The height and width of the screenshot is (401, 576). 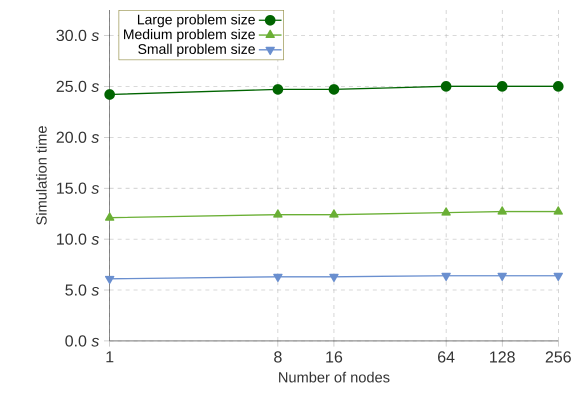 What do you see at coordinates (196, 50) in the screenshot?
I see `legend-label: Small problem size` at bounding box center [196, 50].